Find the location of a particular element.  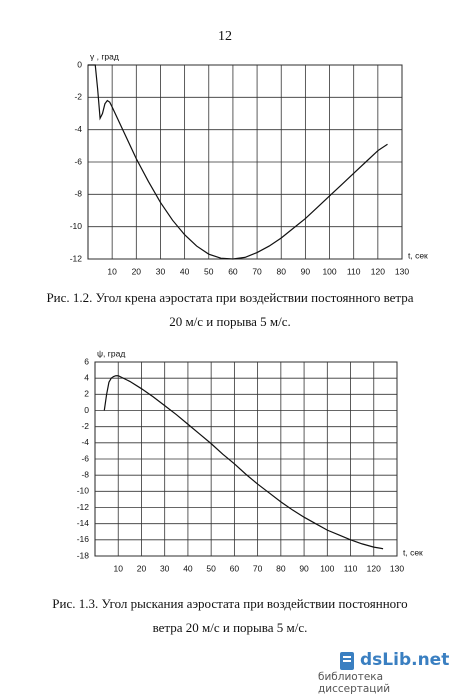

y-axis-label: ψ, град is located at coordinates (111, 353).